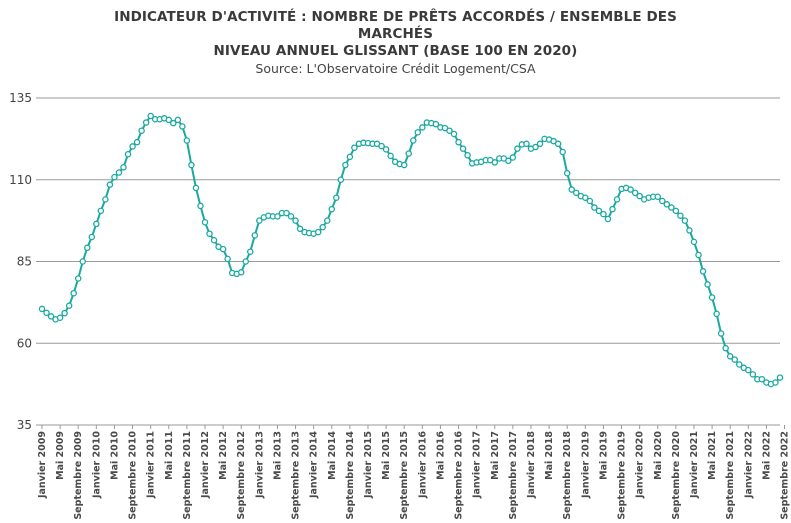 This screenshot has height=523, width=791. What do you see at coordinates (640, 465) in the screenshot?
I see `x-tick-label: Janvier 2020` at bounding box center [640, 465].